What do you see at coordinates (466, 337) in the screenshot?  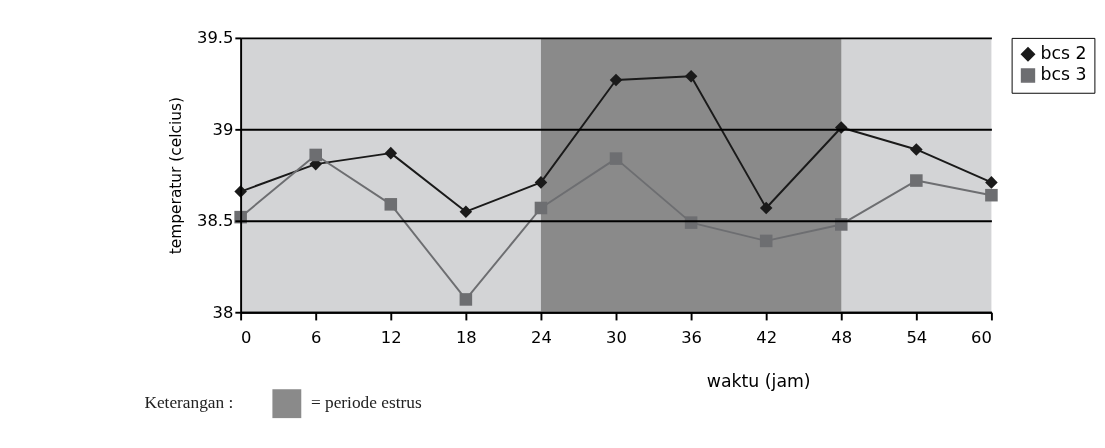 I see `x-tick-label: 18` at bounding box center [466, 337].